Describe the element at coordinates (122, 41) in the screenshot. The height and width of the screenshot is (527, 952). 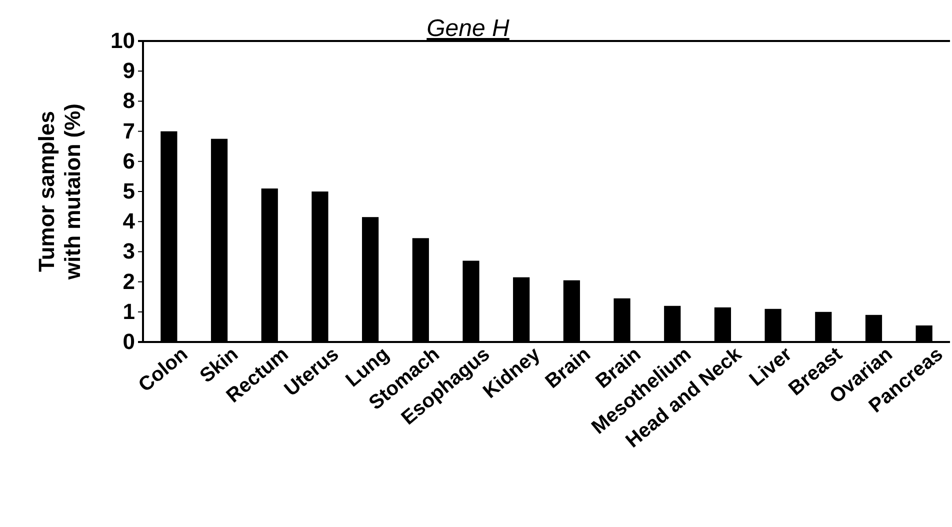
I see `y-tick-label: 10` at that location.